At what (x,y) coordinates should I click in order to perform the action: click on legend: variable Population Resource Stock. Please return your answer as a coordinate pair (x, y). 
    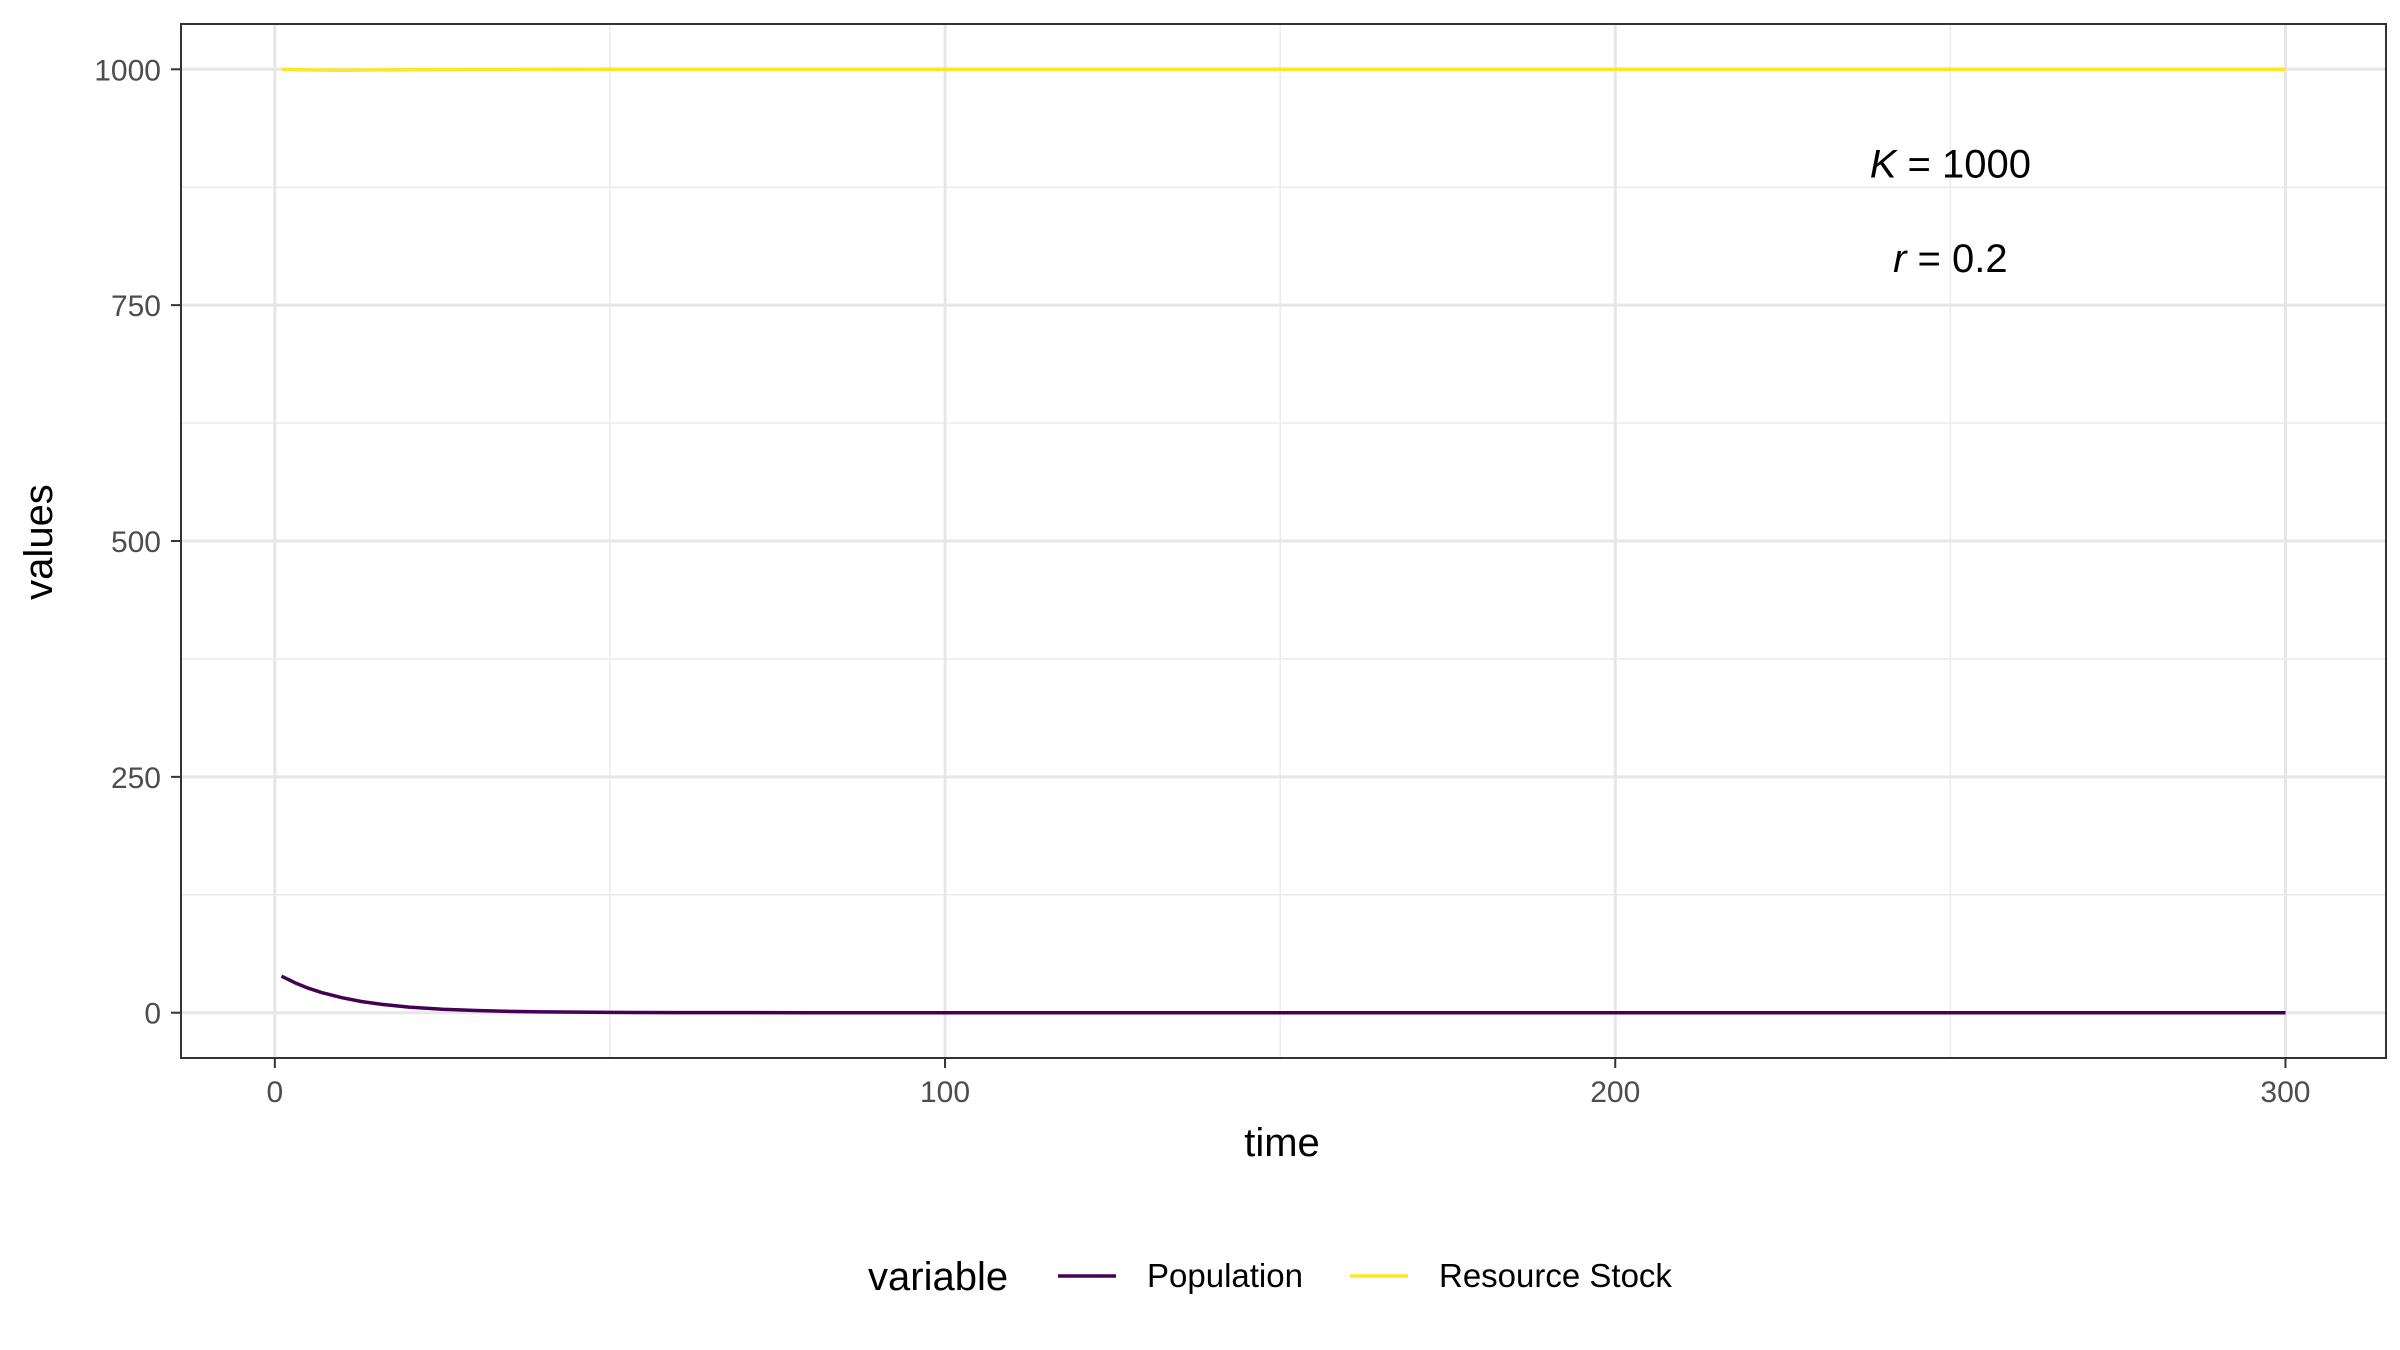
    Looking at the image, I should click on (1270, 1277).